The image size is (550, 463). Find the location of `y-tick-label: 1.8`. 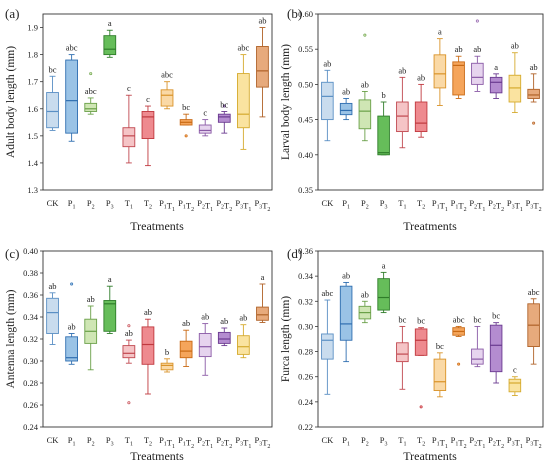

y-tick-label: 1.8 is located at coordinates (32, 55).